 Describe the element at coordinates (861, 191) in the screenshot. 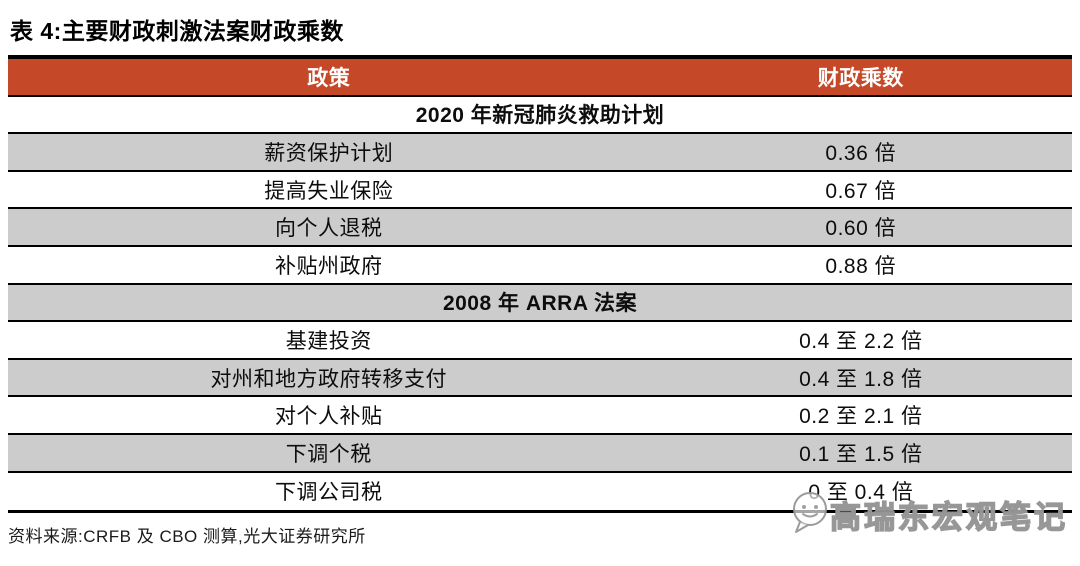

I see `multiplier-cell: 0.67 倍` at that location.